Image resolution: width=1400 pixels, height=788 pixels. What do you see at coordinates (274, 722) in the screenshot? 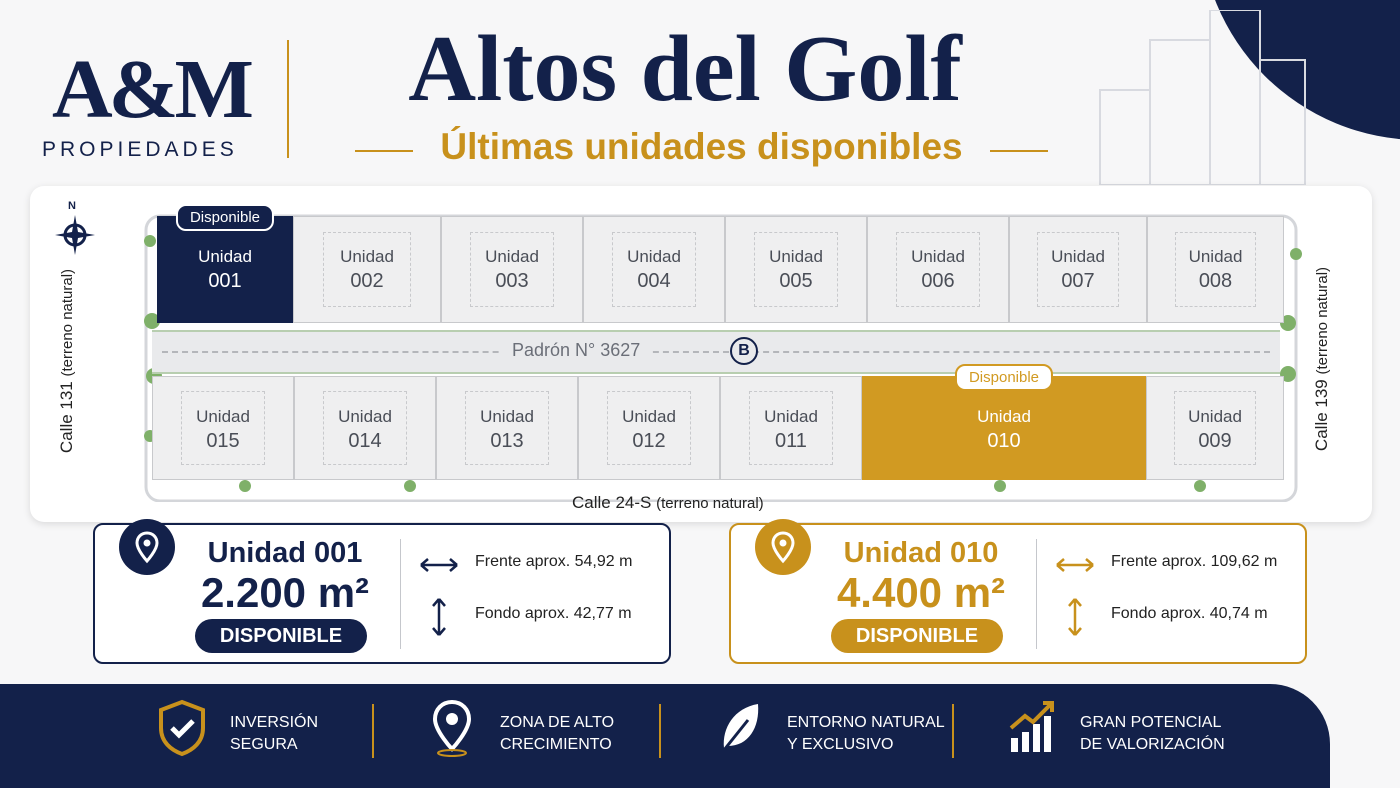
I see `feature-line: INVERSIÓN` at bounding box center [274, 722].